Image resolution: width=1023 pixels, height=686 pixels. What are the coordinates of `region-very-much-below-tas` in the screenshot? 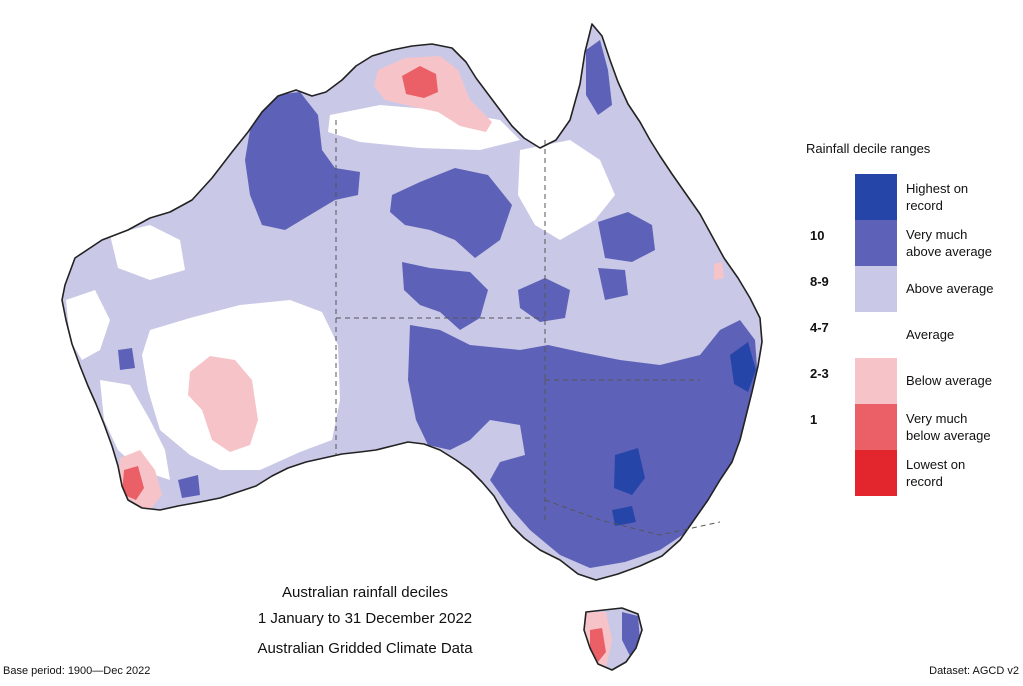 It's located at (598, 645).